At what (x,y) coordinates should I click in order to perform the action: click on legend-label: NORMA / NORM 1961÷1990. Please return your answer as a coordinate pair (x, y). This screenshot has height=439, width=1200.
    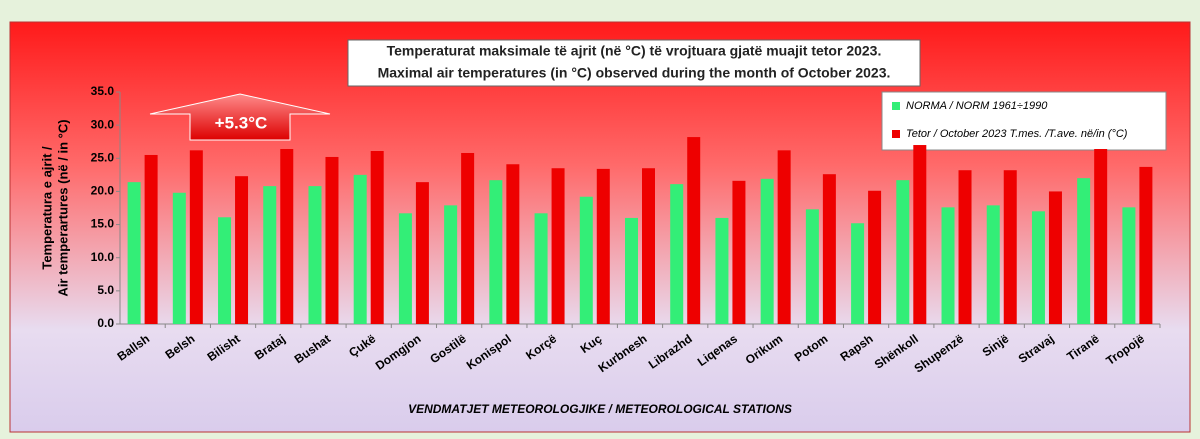
    Looking at the image, I should click on (977, 106).